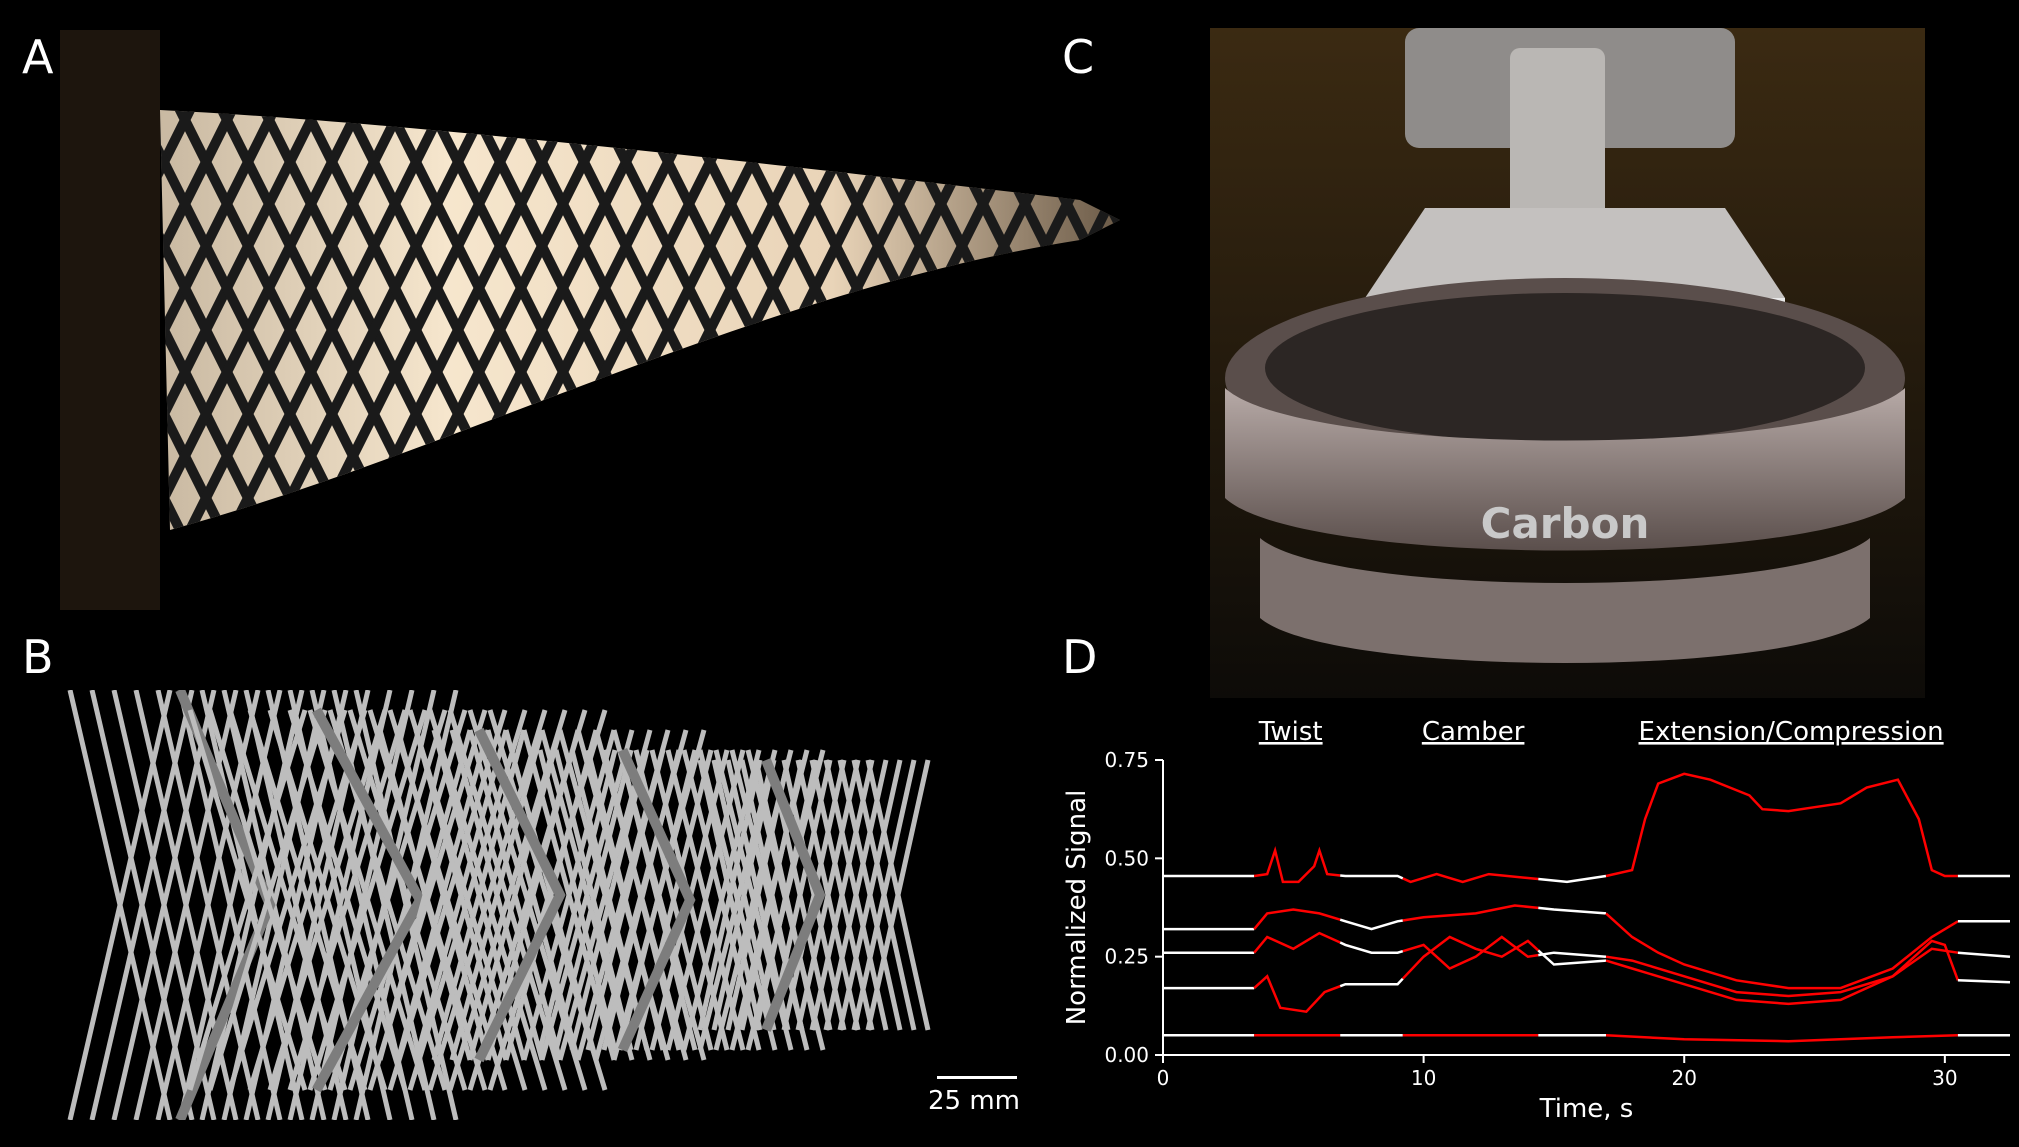 This screenshot has height=1147, width=2019. I want to click on scalebar-label: 25 mm, so click(974, 1101).